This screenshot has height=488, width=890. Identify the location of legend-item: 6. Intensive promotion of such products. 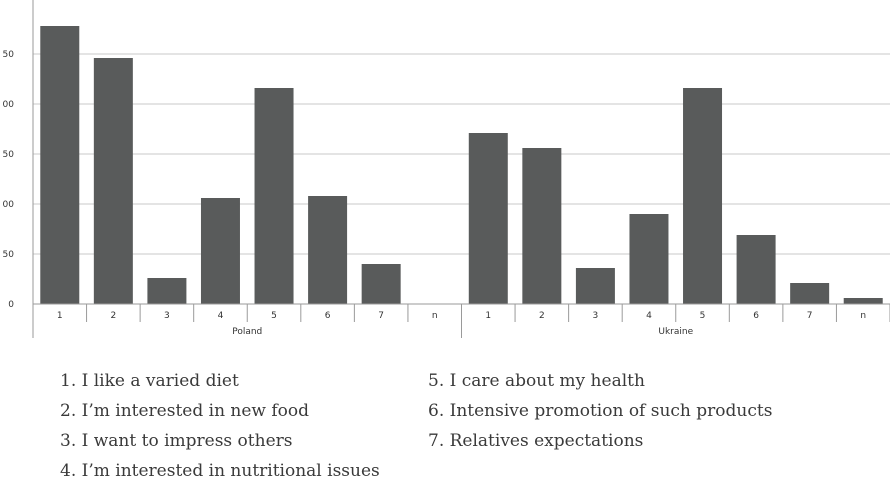
(600, 411).